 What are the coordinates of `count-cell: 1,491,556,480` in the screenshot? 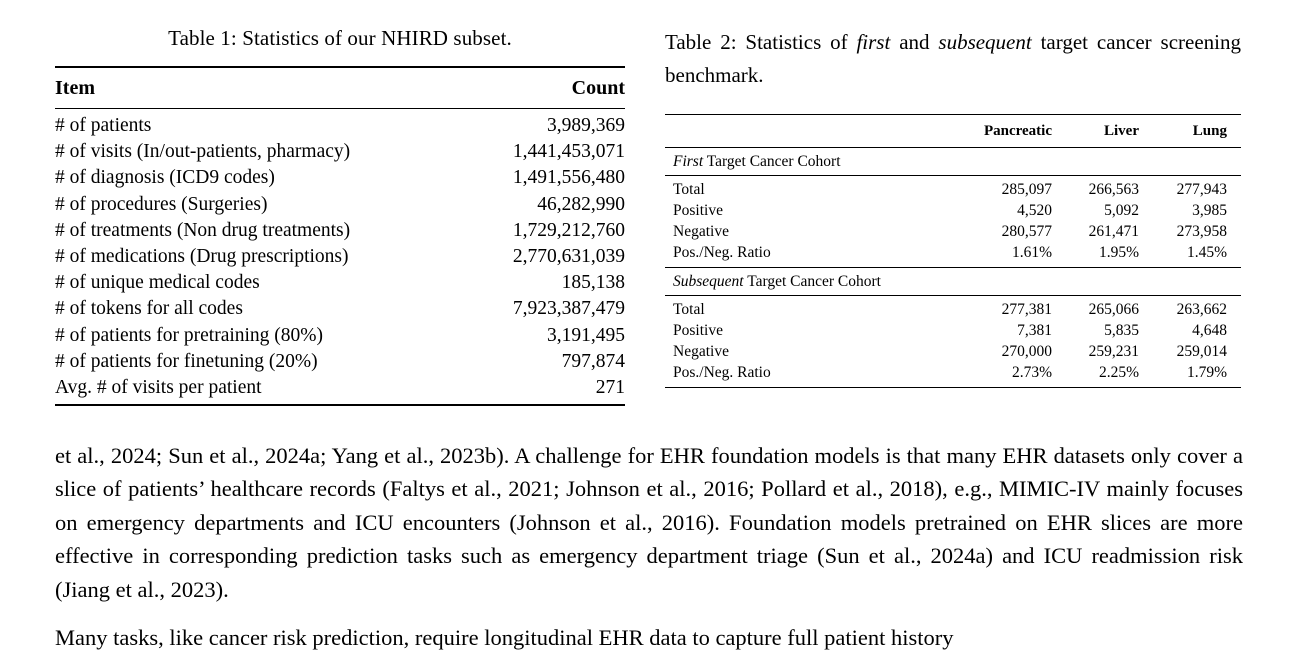 It's located at (568, 178).